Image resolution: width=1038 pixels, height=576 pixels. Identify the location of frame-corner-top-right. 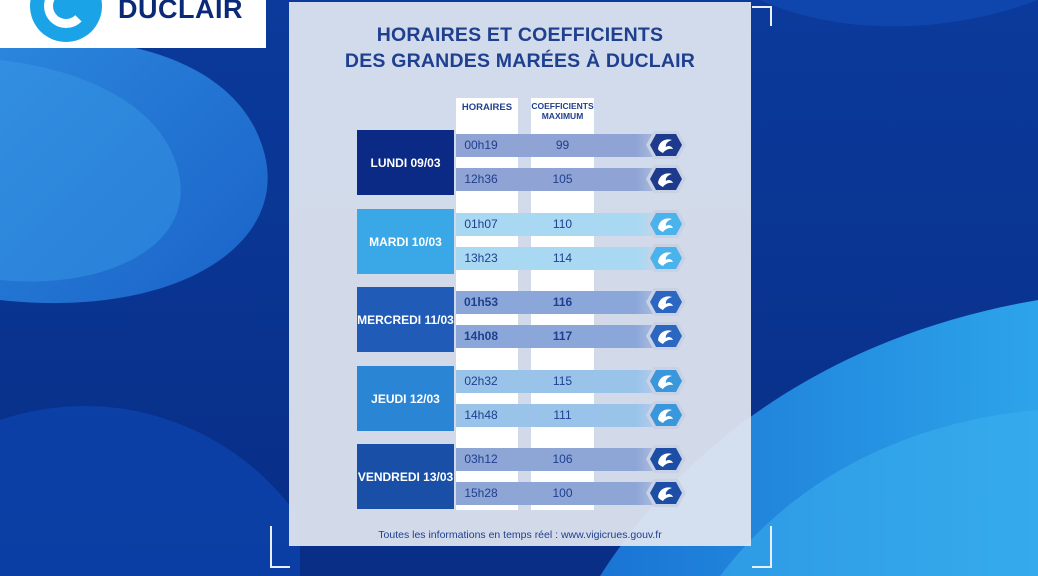
(762, 16).